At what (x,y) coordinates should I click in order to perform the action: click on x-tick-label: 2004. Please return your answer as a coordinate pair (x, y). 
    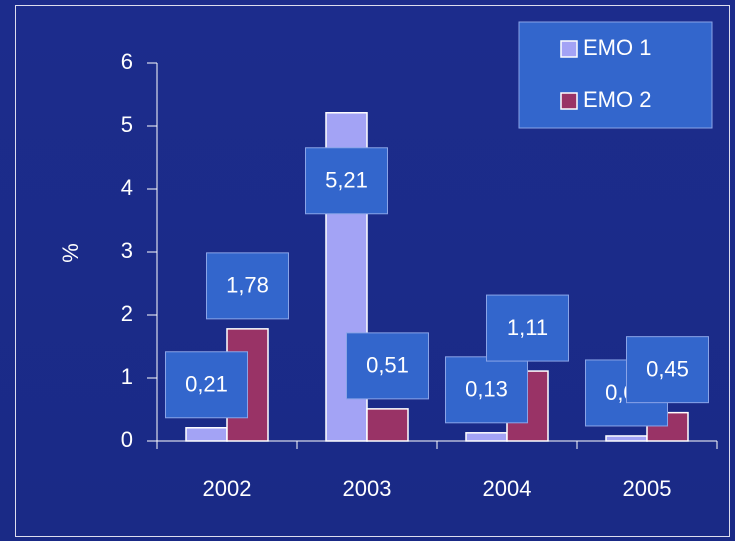
    Looking at the image, I should click on (507, 488).